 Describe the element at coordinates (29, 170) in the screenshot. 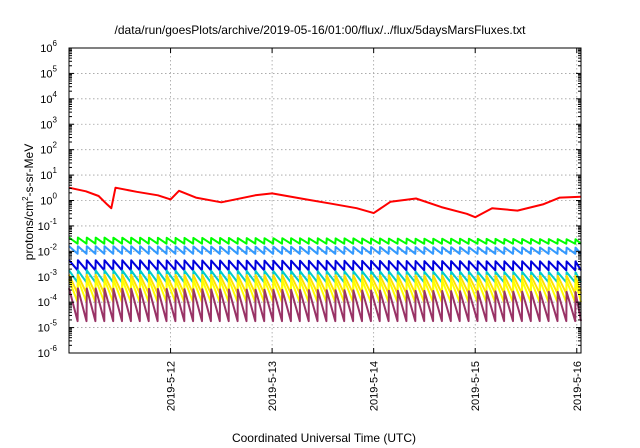

I see `y-axis-label-suffix: -s-sr-MeV` at that location.